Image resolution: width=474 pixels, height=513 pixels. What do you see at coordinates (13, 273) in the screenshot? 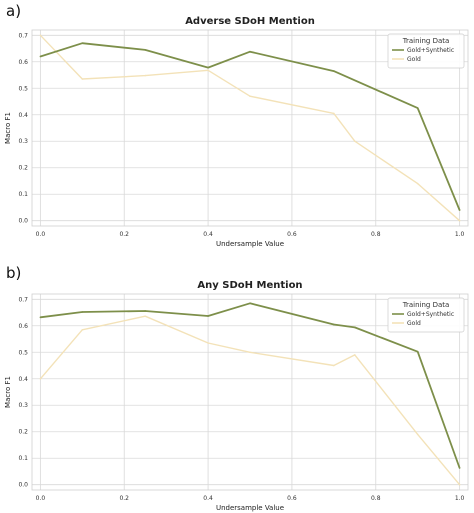
I see `panel-label: b)` at bounding box center [13, 273].